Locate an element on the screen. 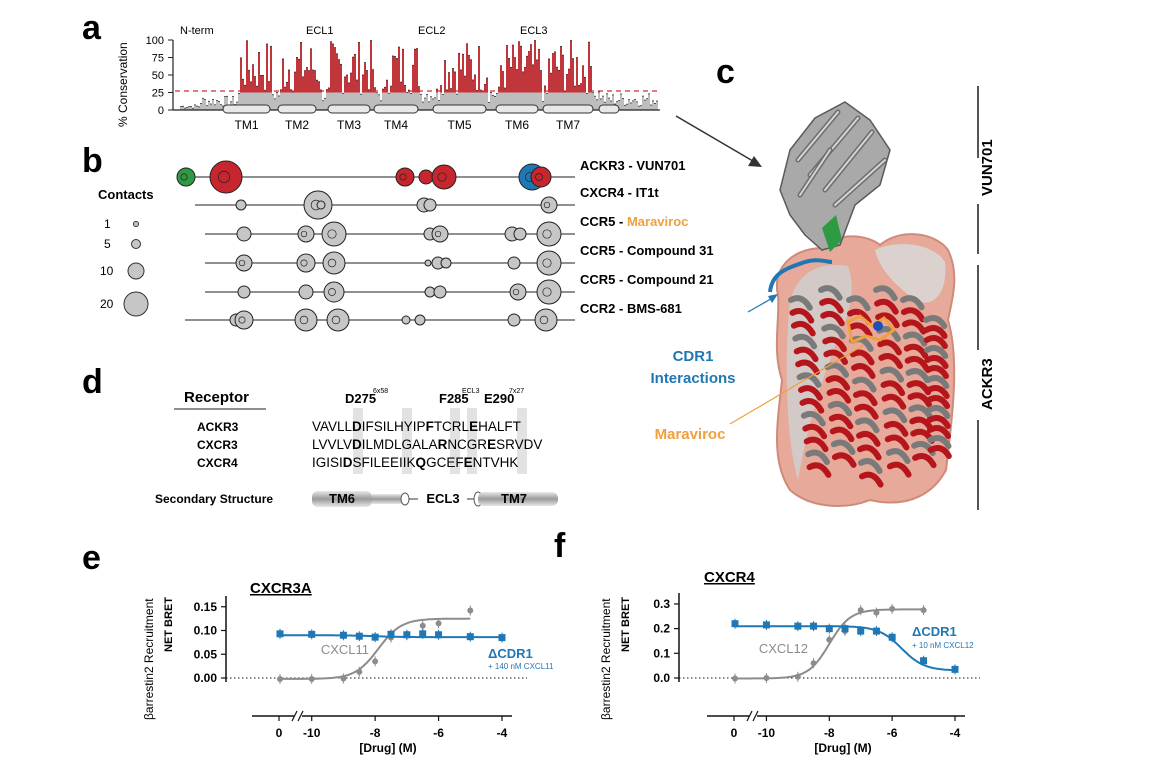  row-label-ackr3-vun701: ACKR3 - VUN701 is located at coordinates (632, 165).